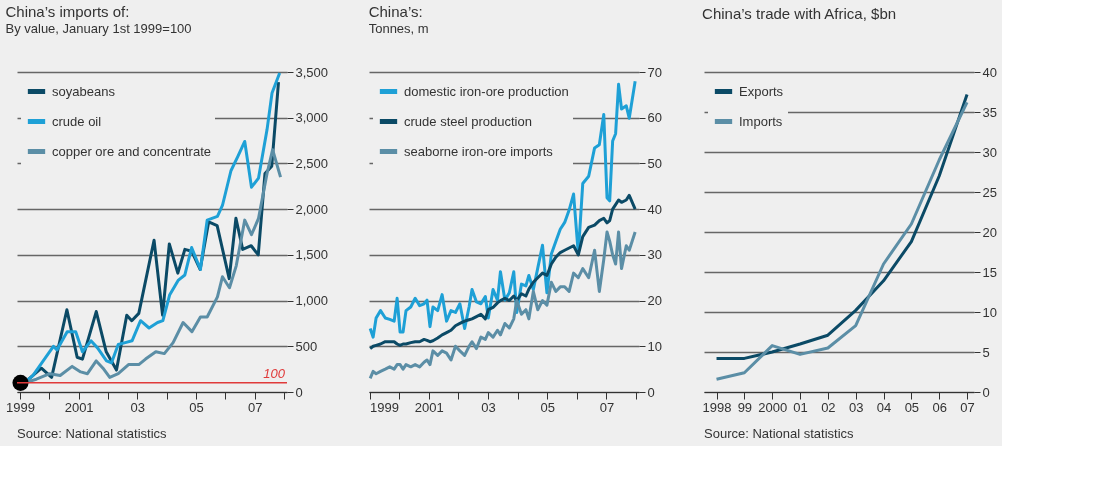  I want to click on x-tick-label: 06, so click(939, 407).